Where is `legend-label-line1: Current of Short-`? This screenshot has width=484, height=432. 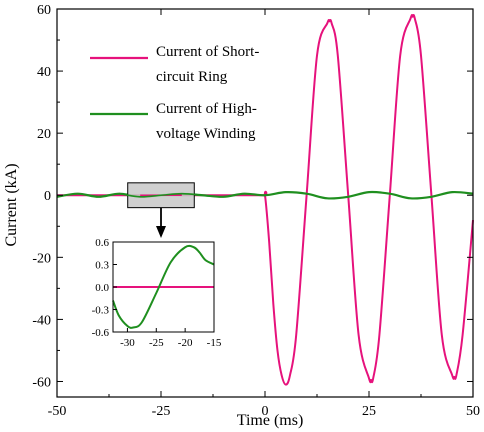
legend-label-line1: Current of Short- is located at coordinates (207, 52).